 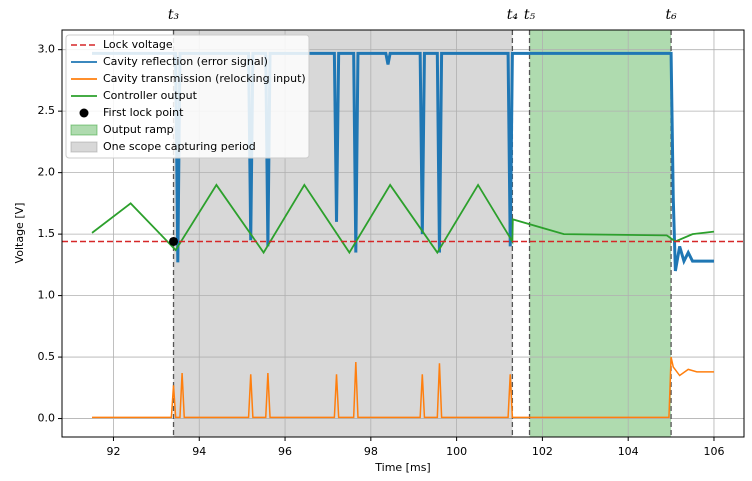 What do you see at coordinates (542, 451) in the screenshot?
I see `x-tick-label: 102` at bounding box center [542, 451].